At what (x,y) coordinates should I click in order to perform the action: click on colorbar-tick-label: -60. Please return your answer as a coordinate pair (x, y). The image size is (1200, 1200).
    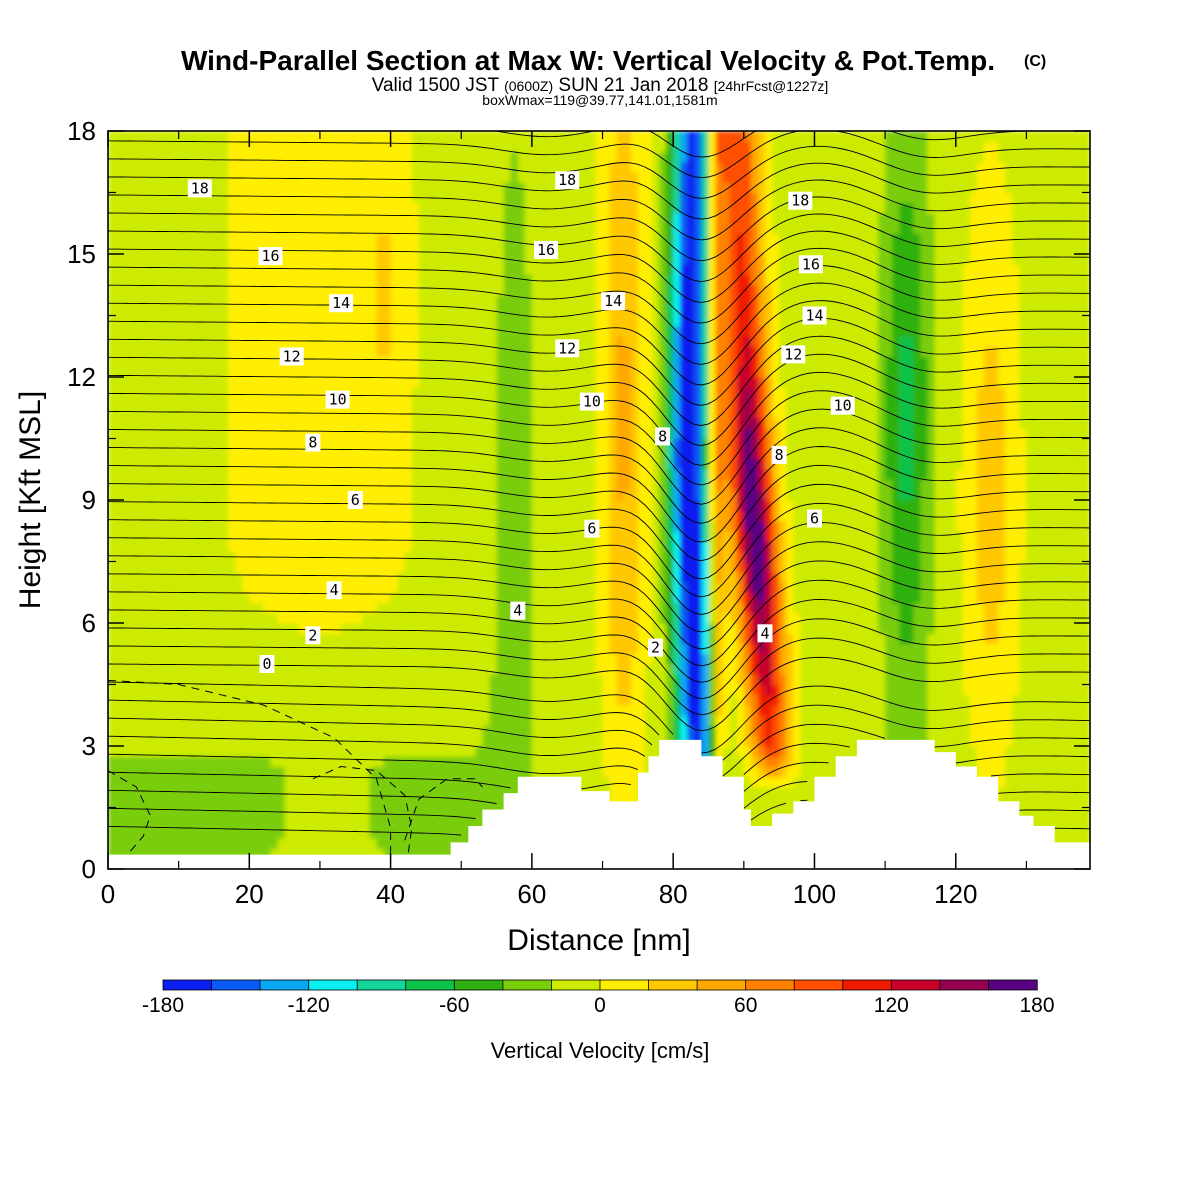
    Looking at the image, I should click on (454, 1005).